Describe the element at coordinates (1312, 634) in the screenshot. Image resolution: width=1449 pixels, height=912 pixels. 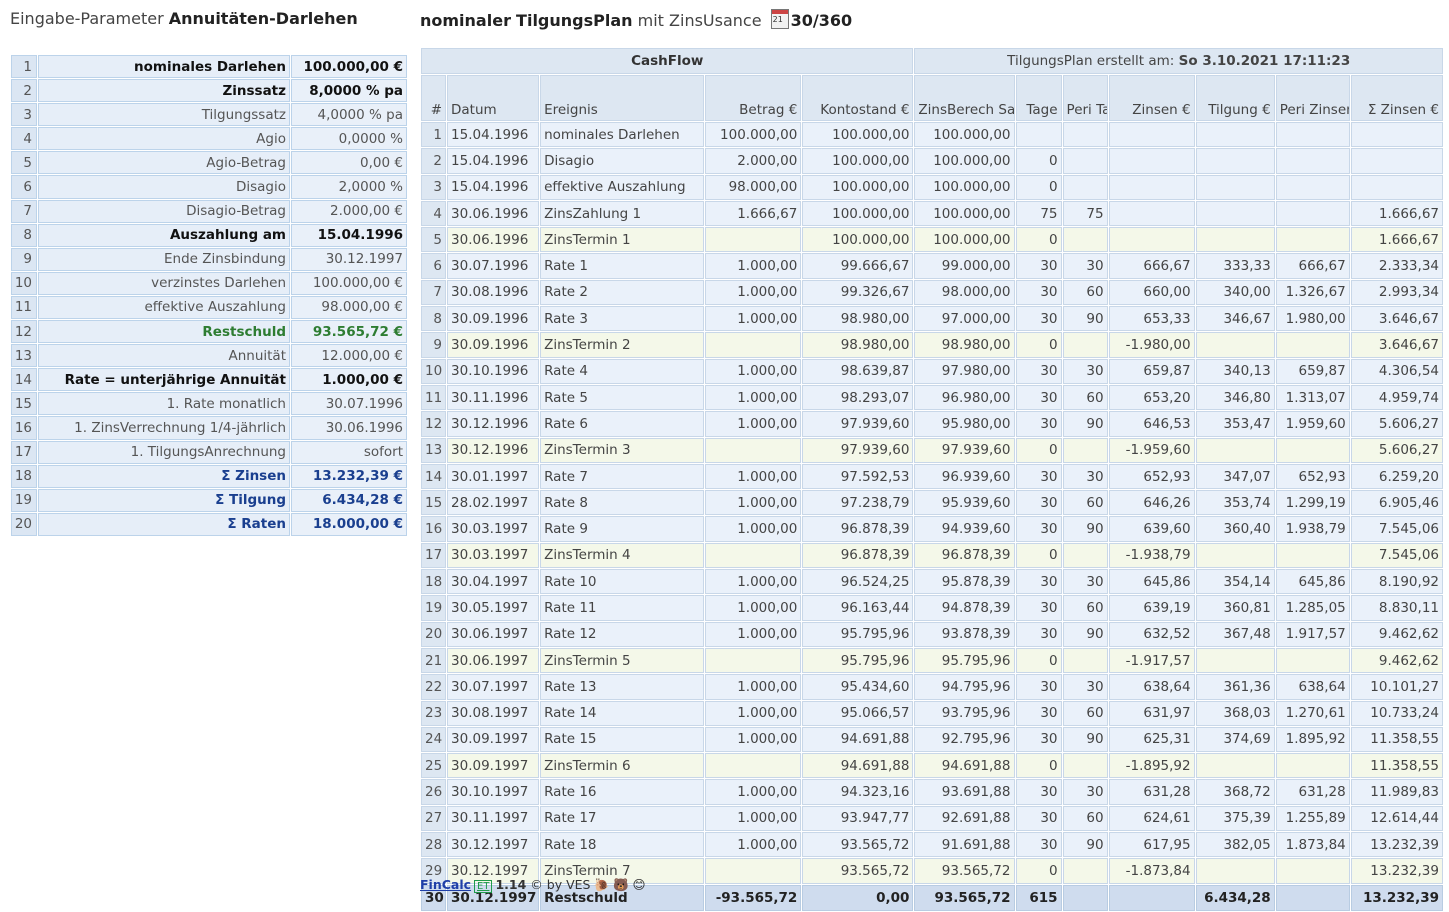
I see `cell-peri-zinsen: 1.917,57` at that location.